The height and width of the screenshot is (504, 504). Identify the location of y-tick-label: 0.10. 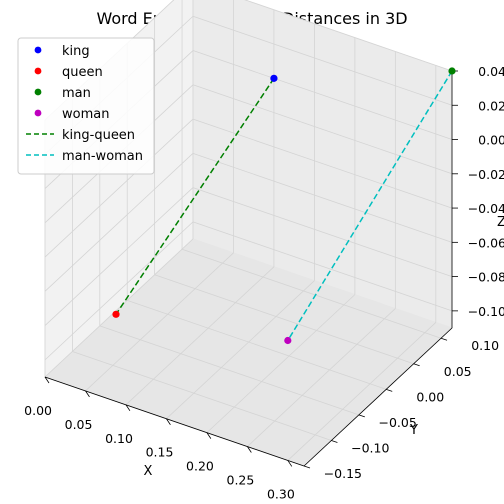
(485, 345).